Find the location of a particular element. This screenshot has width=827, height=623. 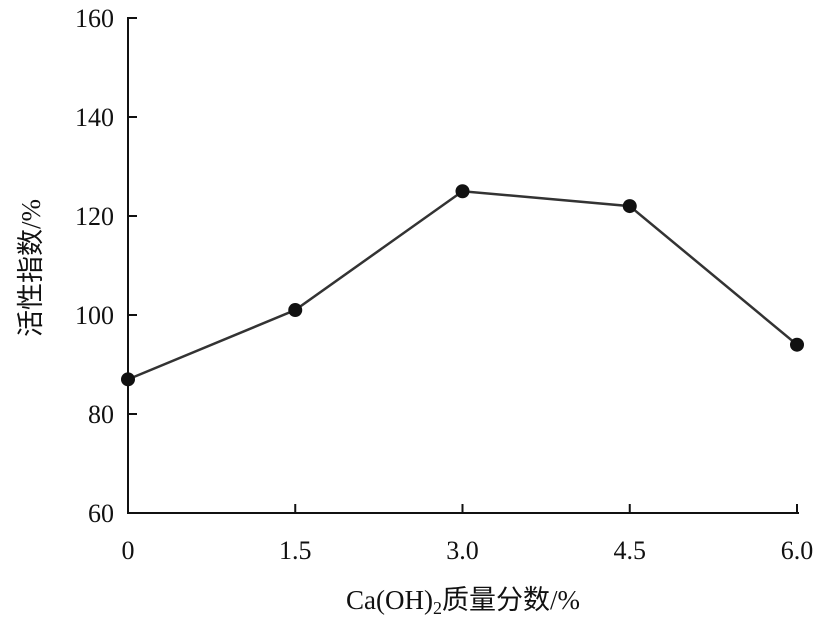

y-tick-label: 140 is located at coordinates (94, 117).